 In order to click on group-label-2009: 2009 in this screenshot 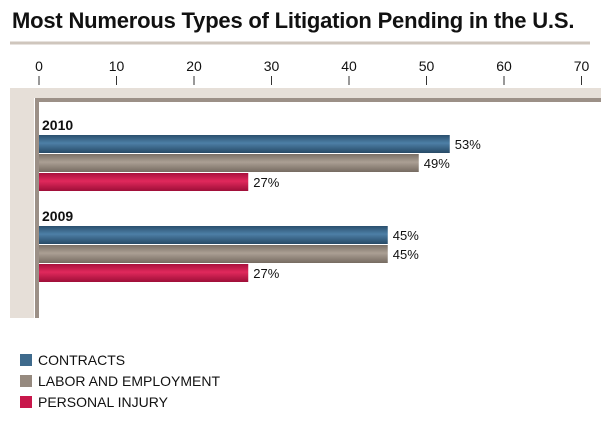, I will do `click(57, 216)`.